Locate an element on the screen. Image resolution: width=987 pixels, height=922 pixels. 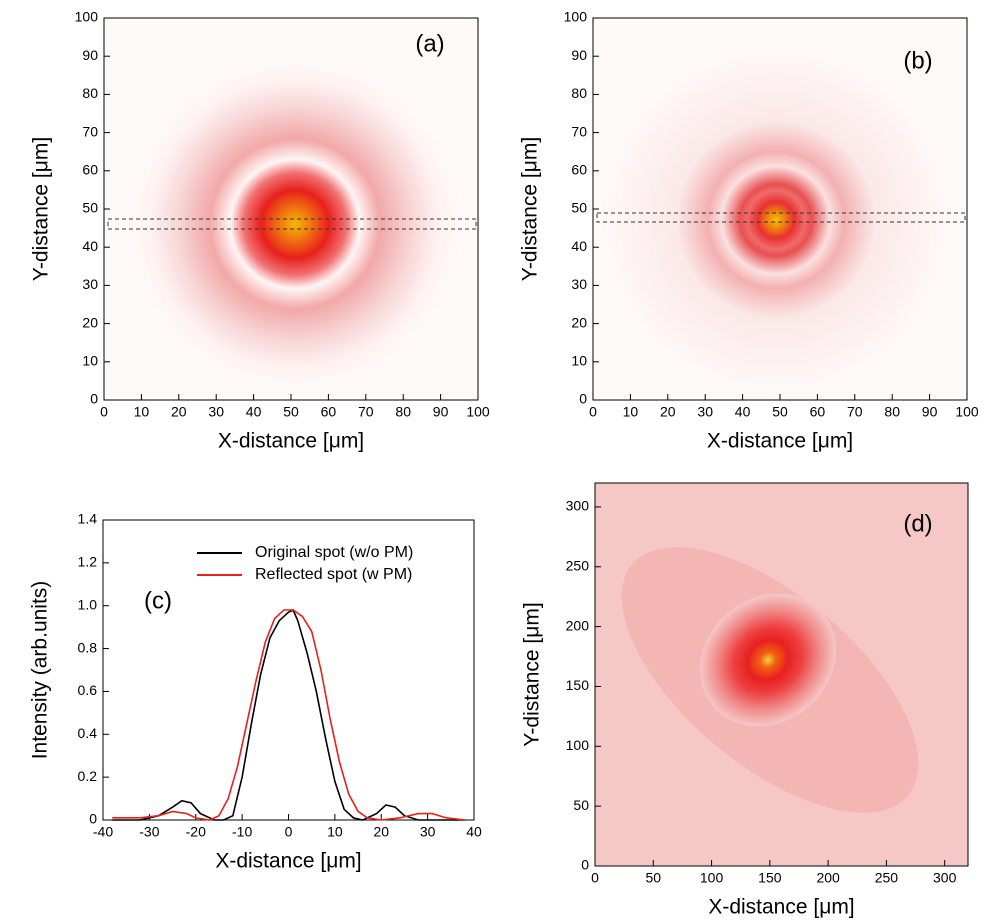
plot-frame is located at coordinates (288, 670).